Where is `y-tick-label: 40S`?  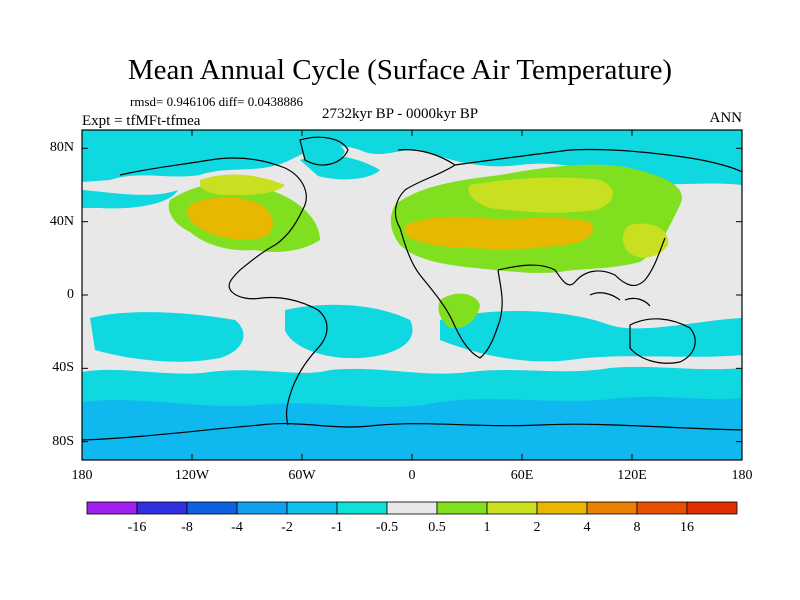
y-tick-label: 40S is located at coordinates (63, 368).